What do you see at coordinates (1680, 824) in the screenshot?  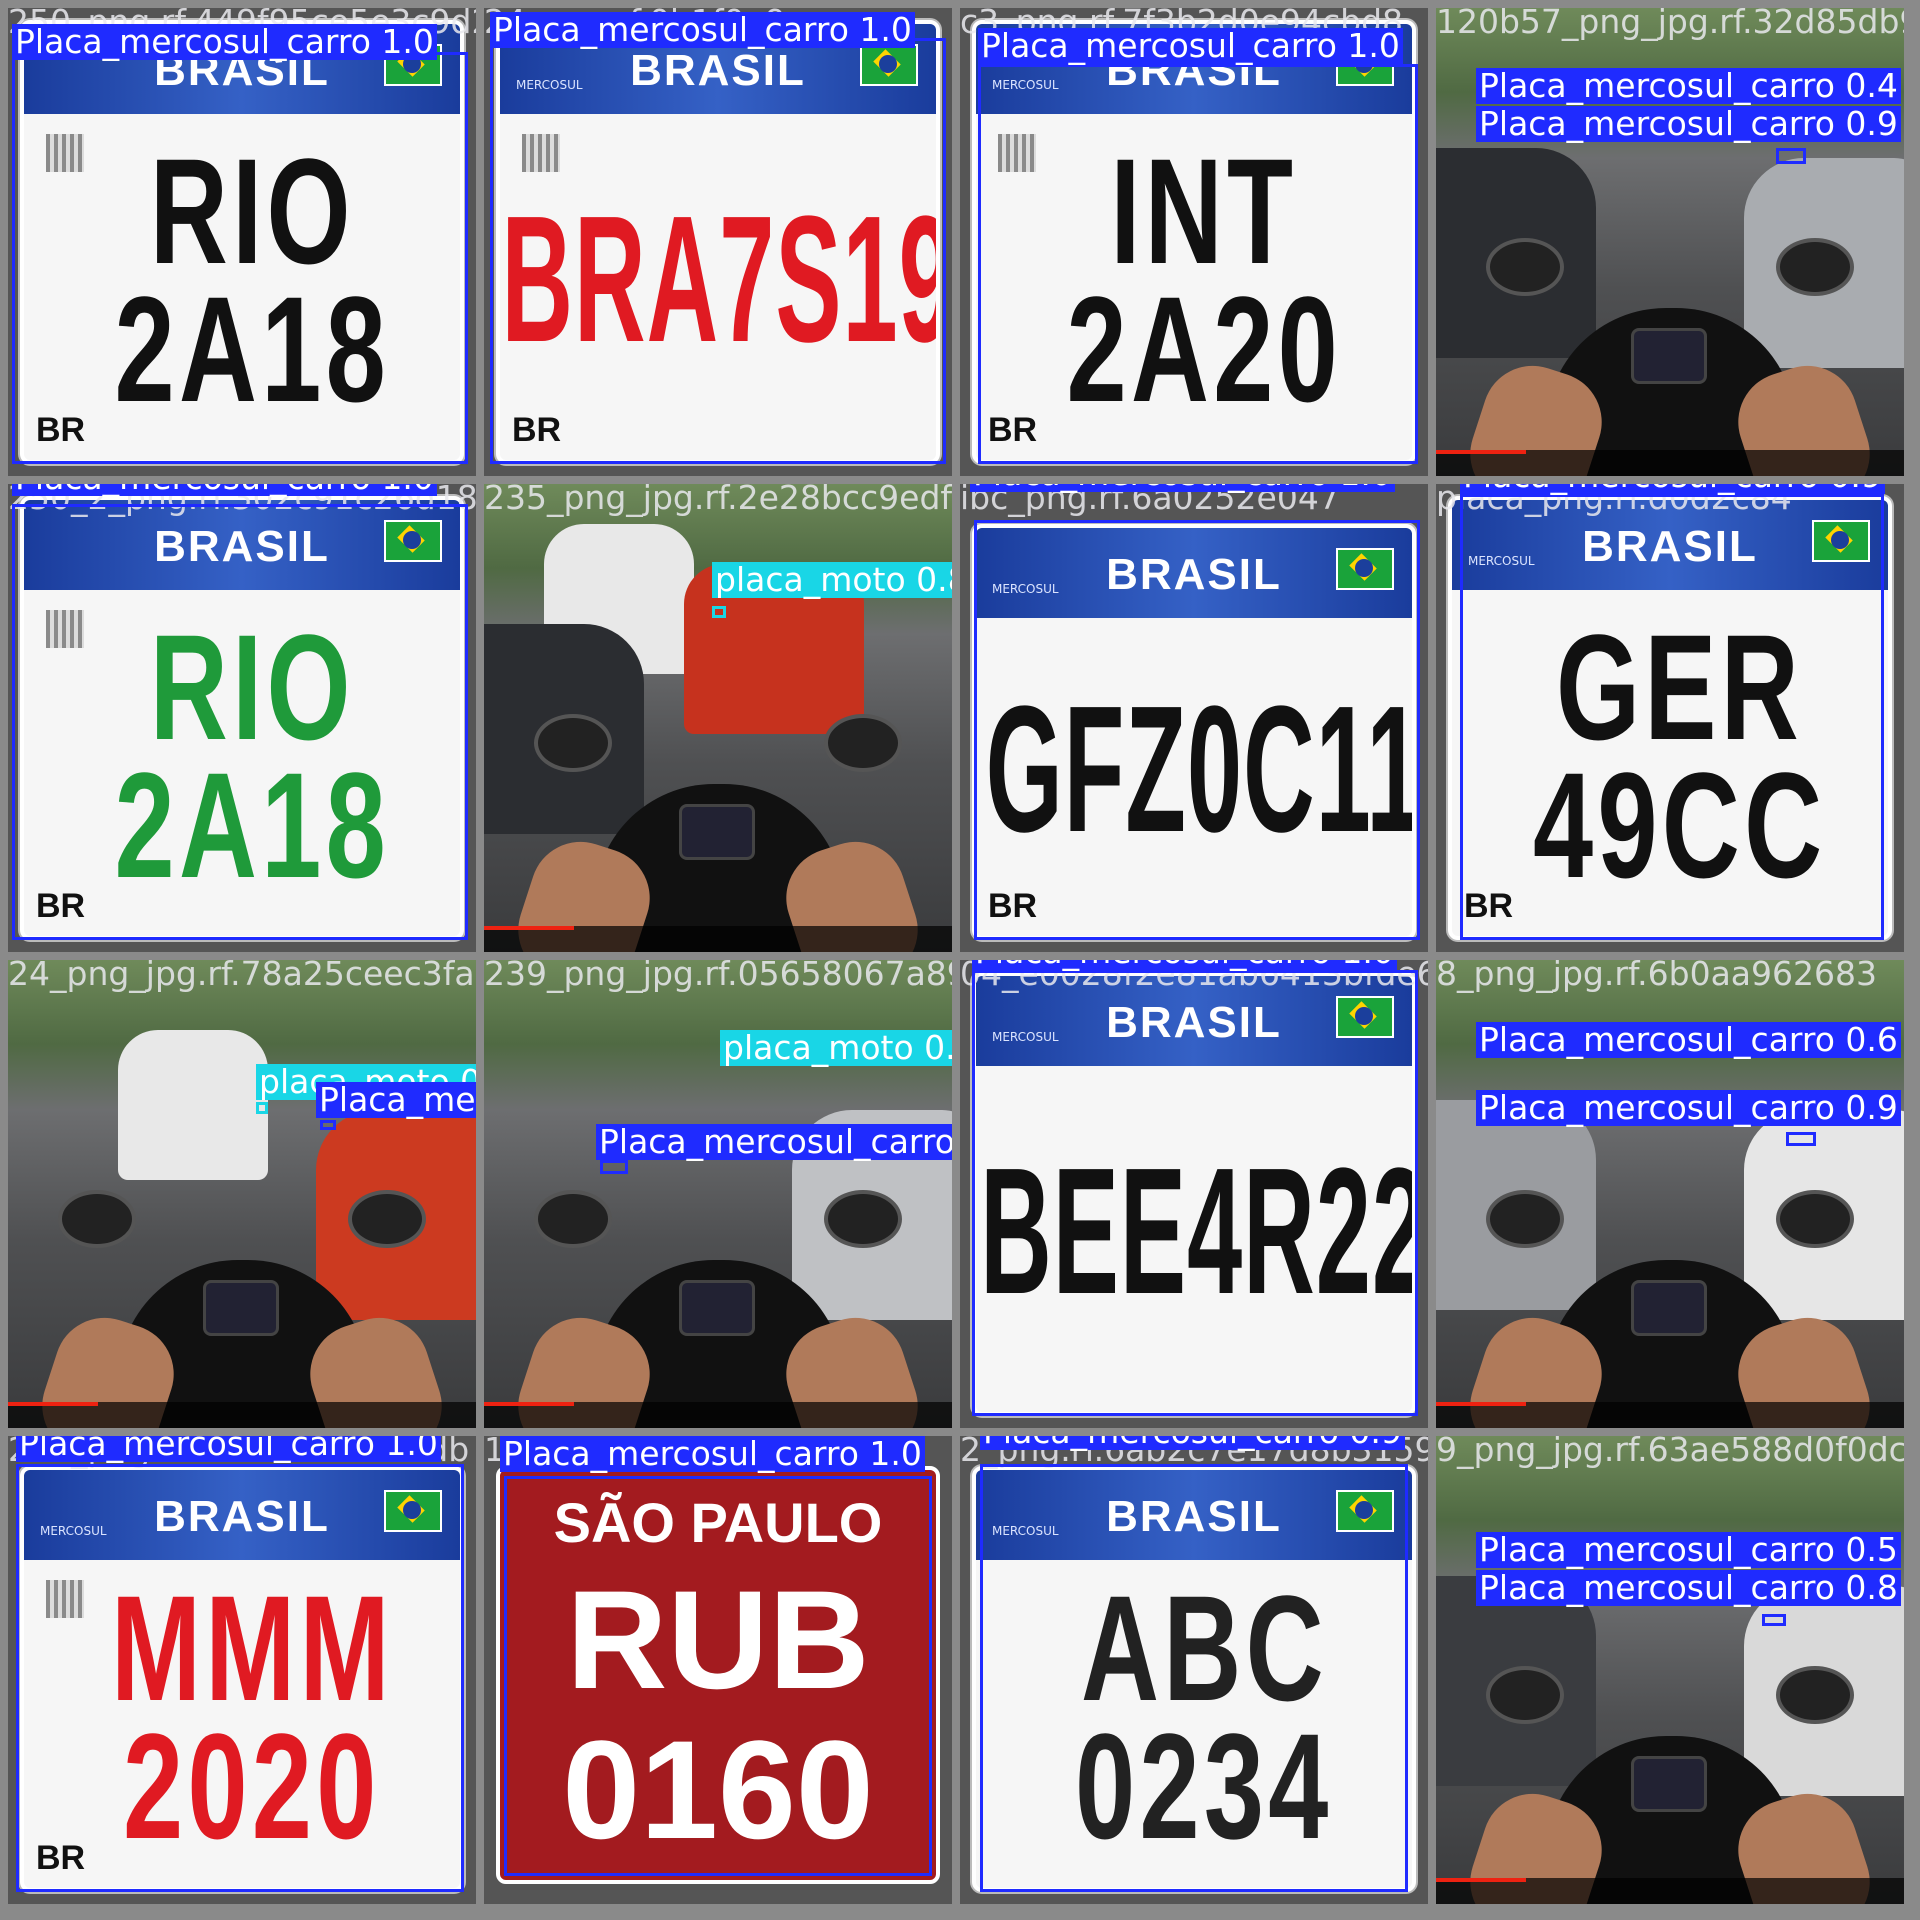 I see `plate-line-2: 49CC` at bounding box center [1680, 824].